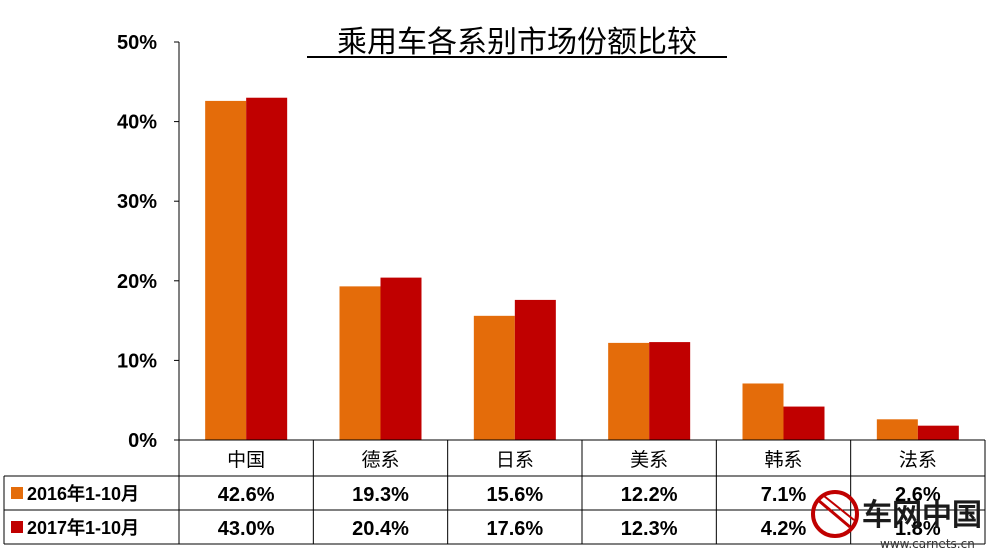 The height and width of the screenshot is (552, 991). What do you see at coordinates (784, 495) in the screenshot?
I see `table-cell: 7.1%` at bounding box center [784, 495].